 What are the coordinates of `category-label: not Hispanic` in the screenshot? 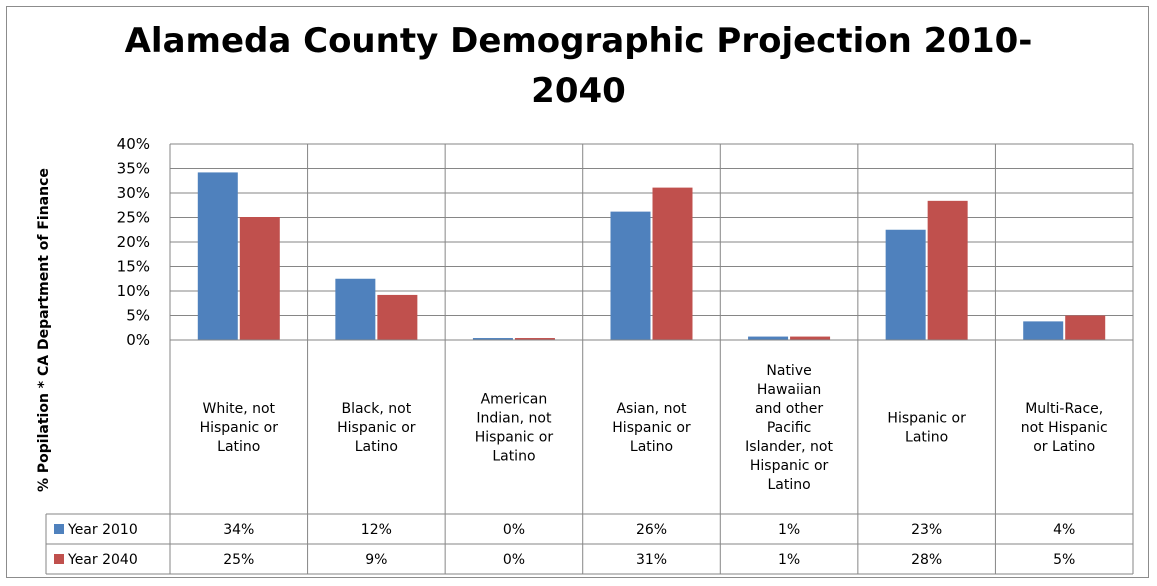 It's located at (1064, 428).